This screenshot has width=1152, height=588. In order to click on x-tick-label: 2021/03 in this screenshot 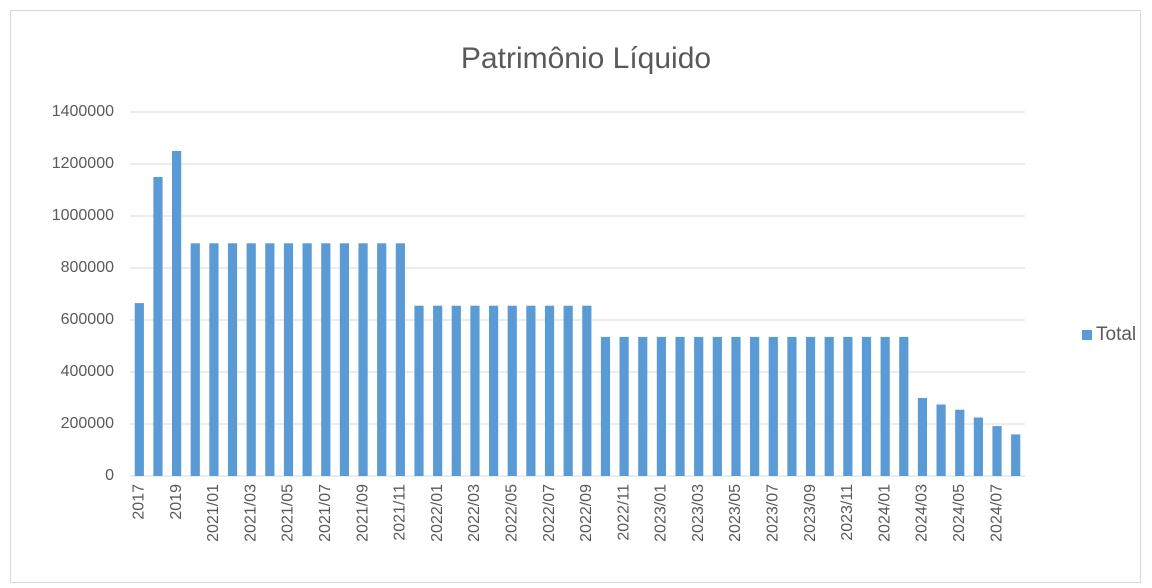, I will do `click(250, 513)`.